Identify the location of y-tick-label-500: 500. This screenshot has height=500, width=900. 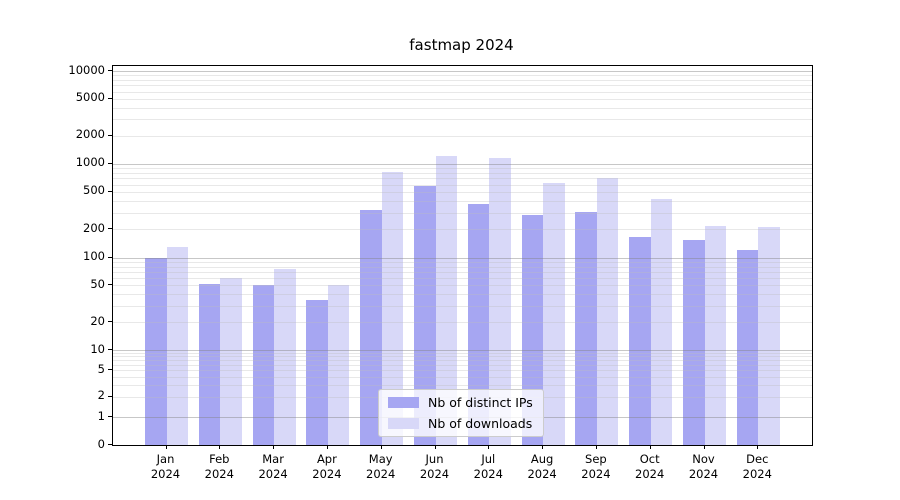
(94, 190).